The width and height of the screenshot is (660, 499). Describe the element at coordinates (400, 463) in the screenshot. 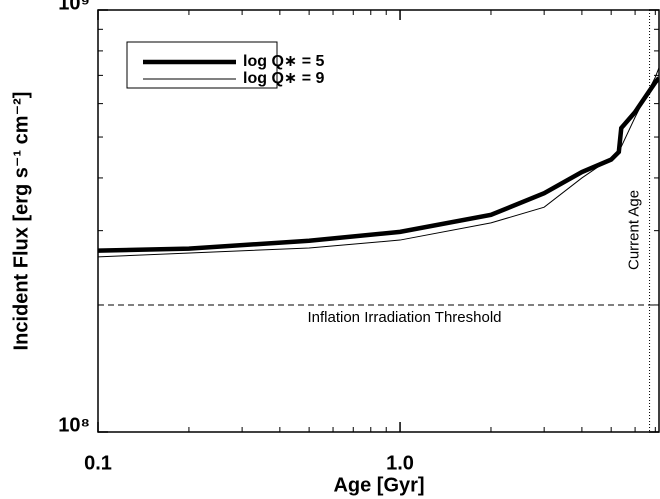

I see `x-tick-label: 1.0` at that location.